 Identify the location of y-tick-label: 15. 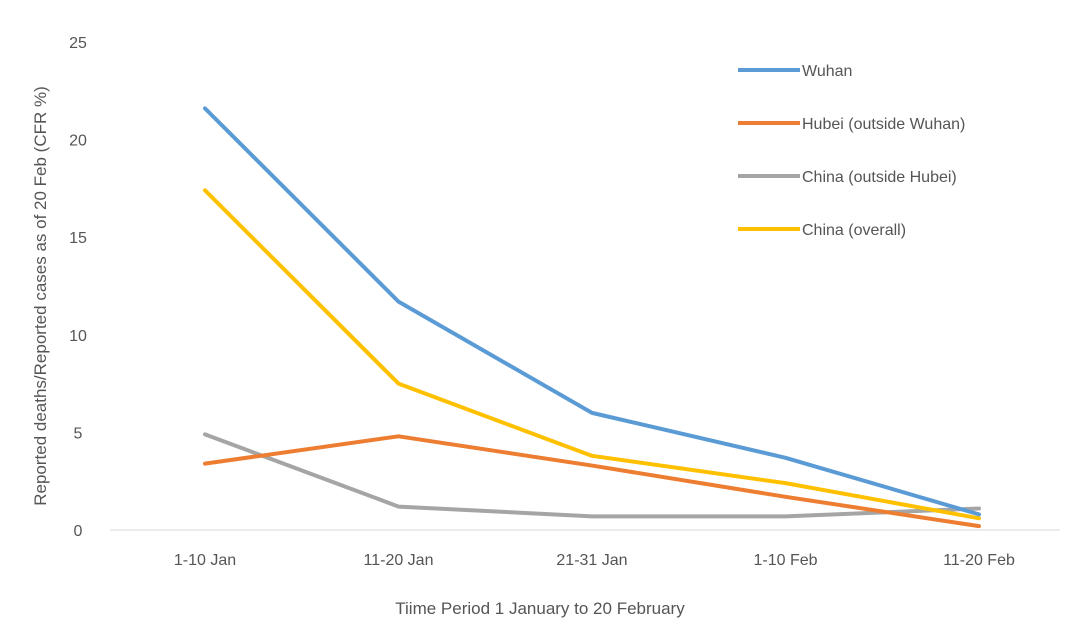
(78, 238).